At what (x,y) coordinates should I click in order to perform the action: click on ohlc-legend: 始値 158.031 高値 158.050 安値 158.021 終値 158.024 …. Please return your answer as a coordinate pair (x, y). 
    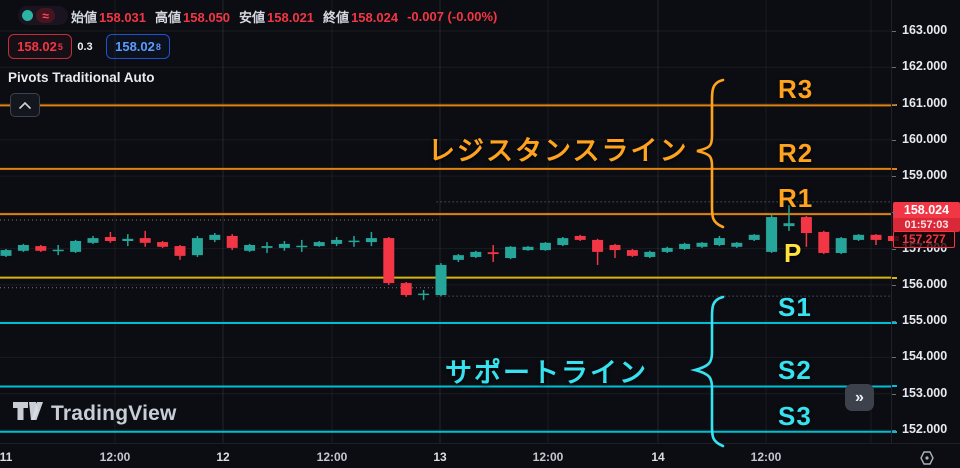
    Looking at the image, I should click on (284, 16).